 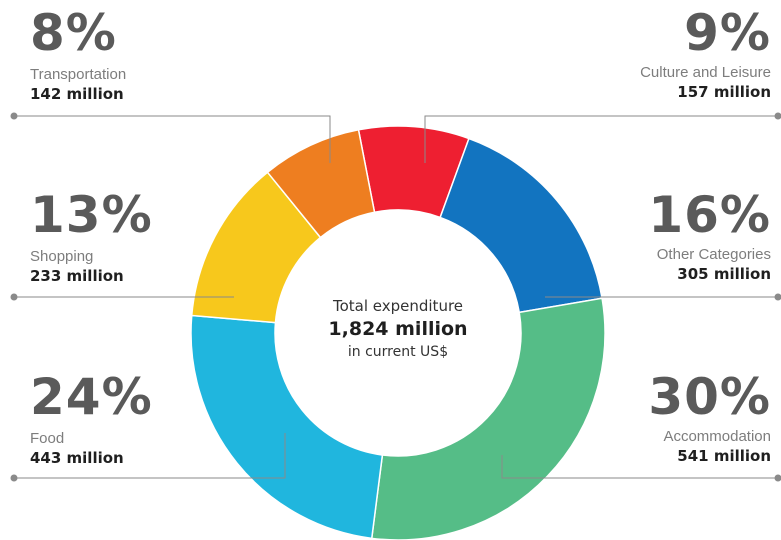 I want to click on category-label: Accommodation, so click(x=717, y=436).